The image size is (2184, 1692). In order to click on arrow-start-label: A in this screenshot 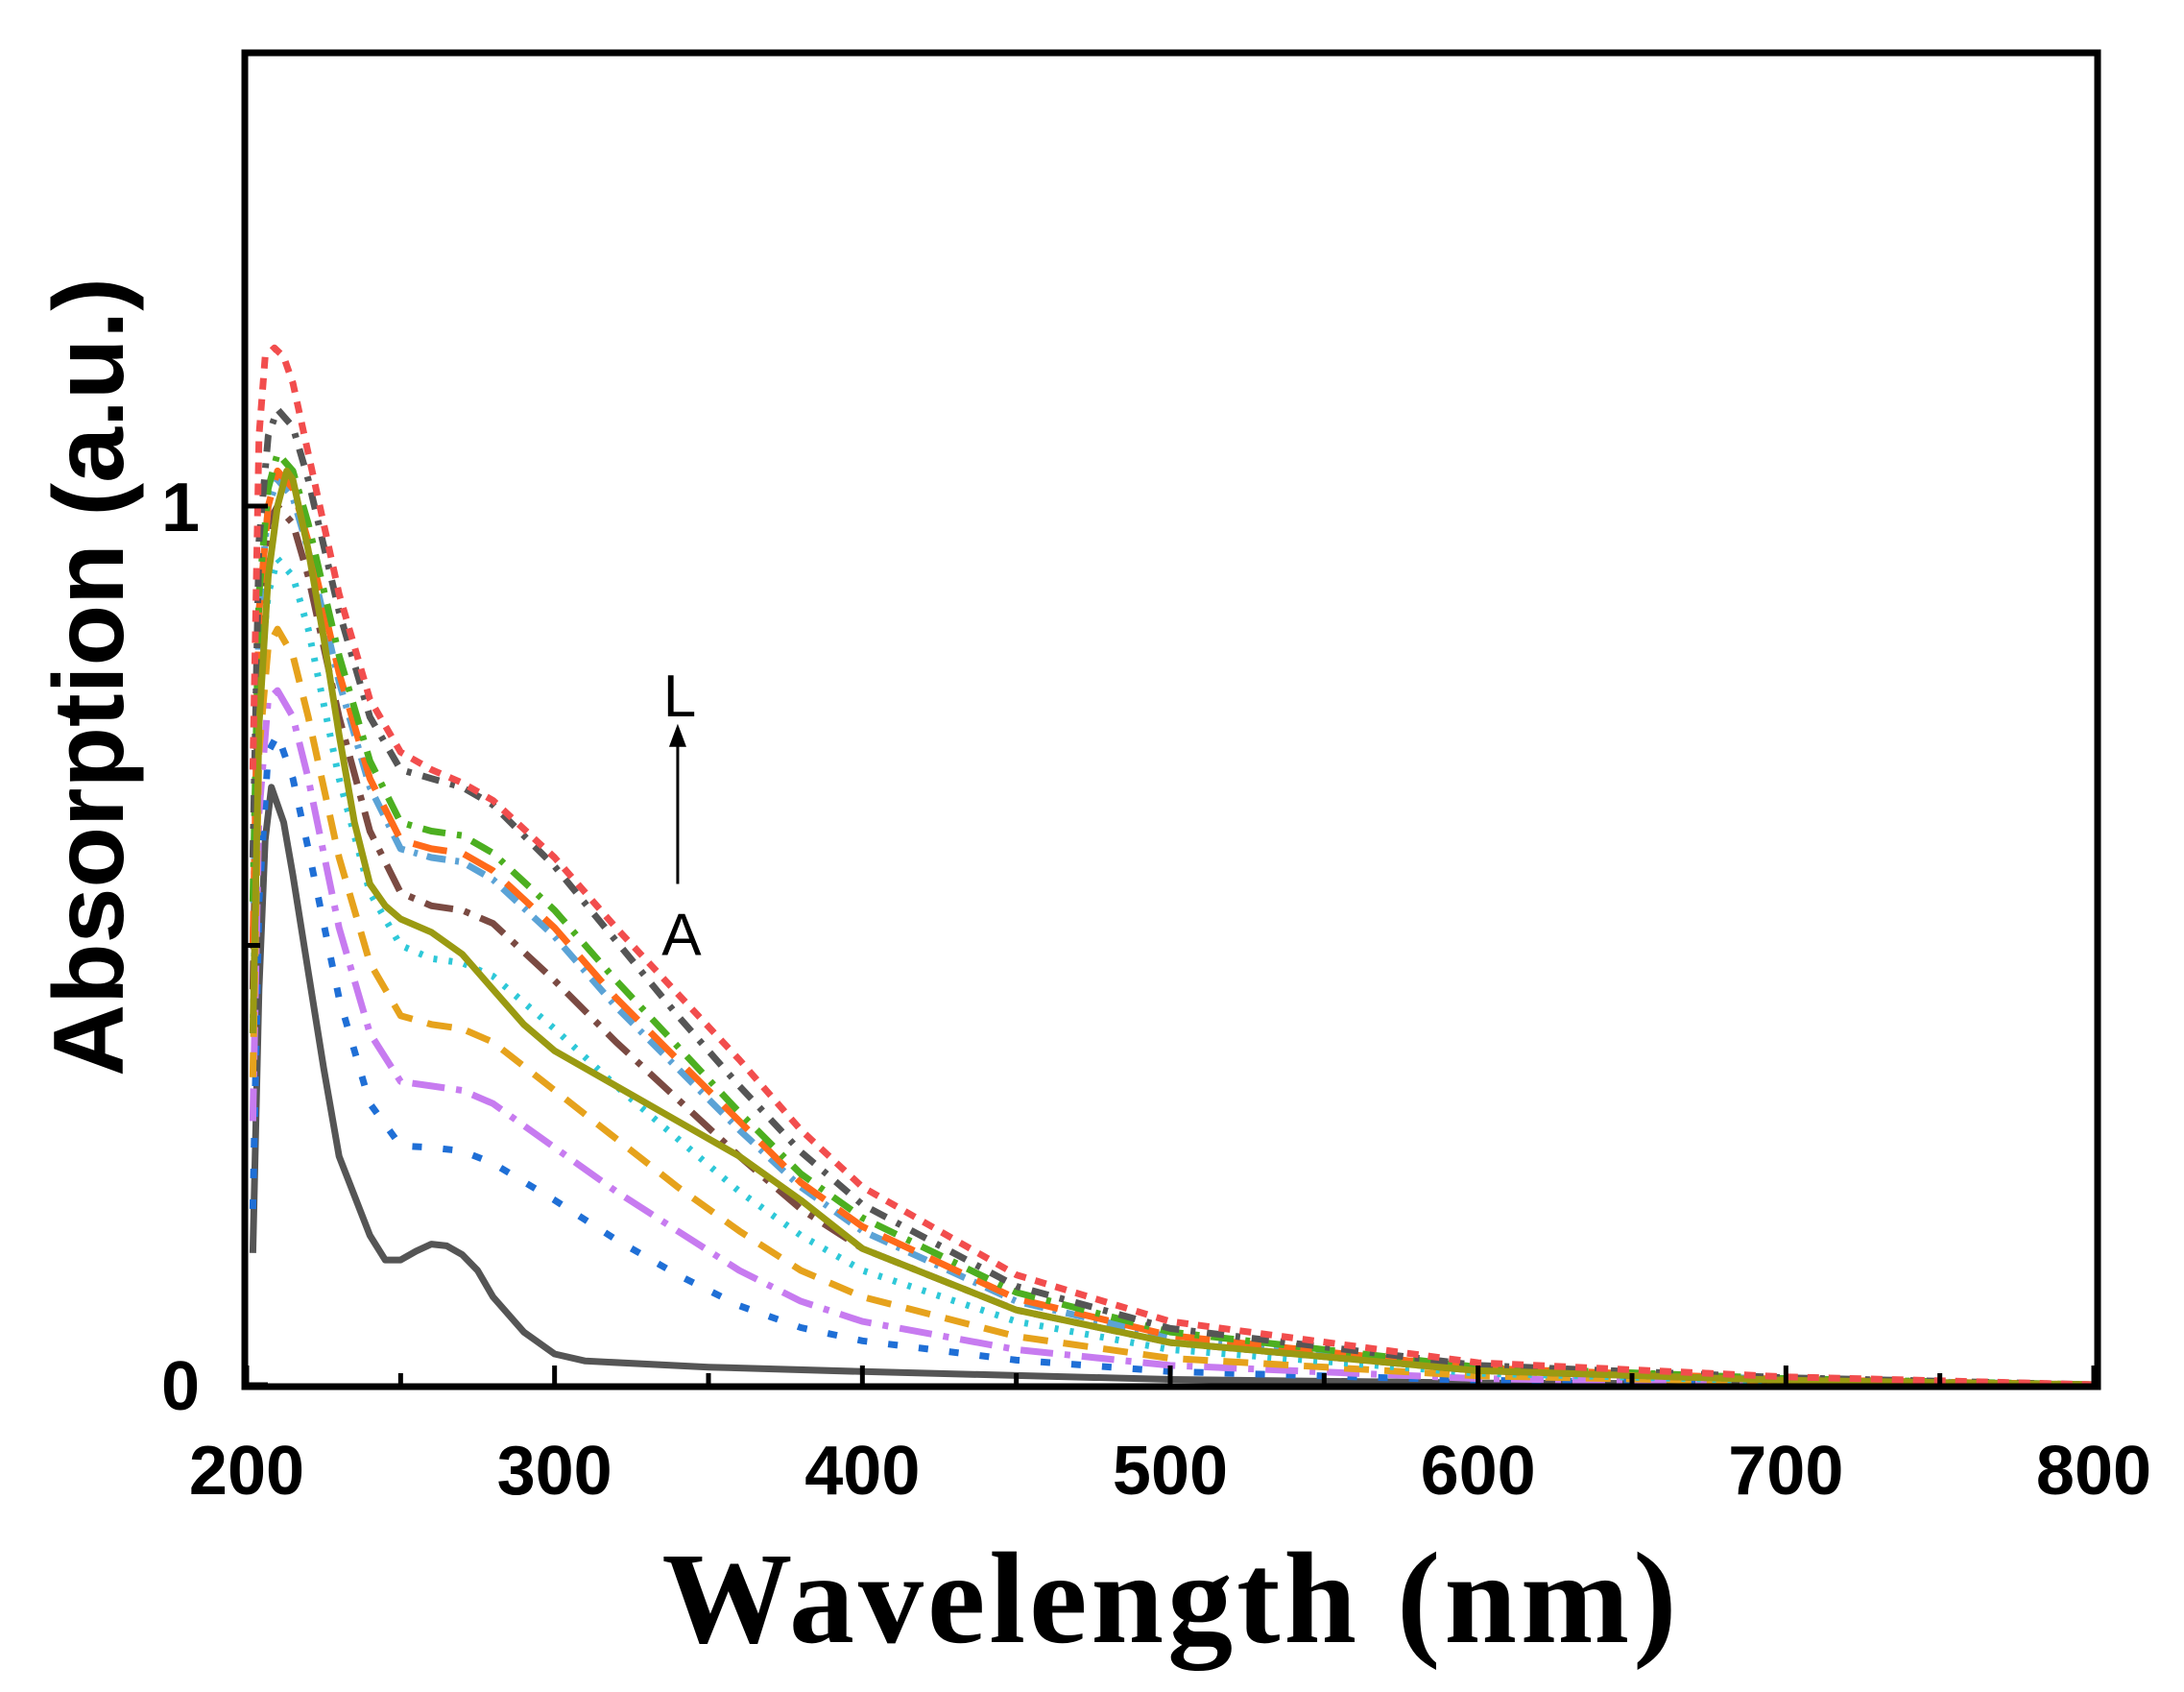, I will do `click(681, 935)`.